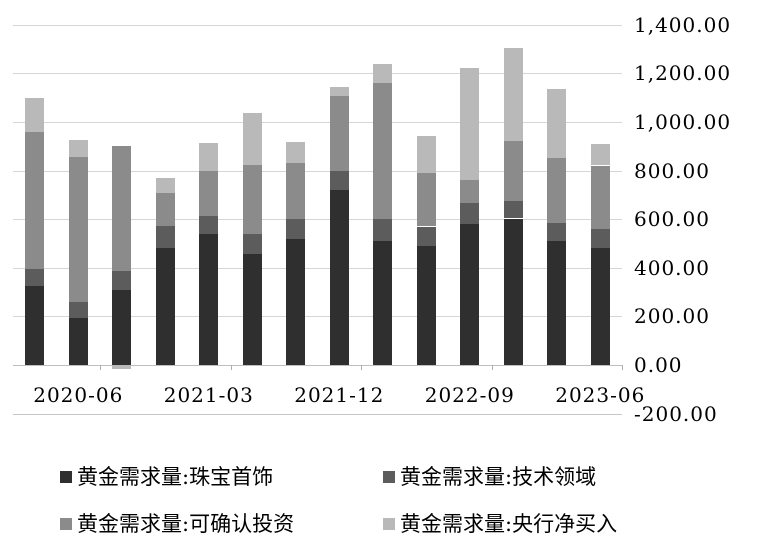  Describe the element at coordinates (186, 524) in the screenshot. I see `legend-label: 黄金需求量:可确认投资` at that location.